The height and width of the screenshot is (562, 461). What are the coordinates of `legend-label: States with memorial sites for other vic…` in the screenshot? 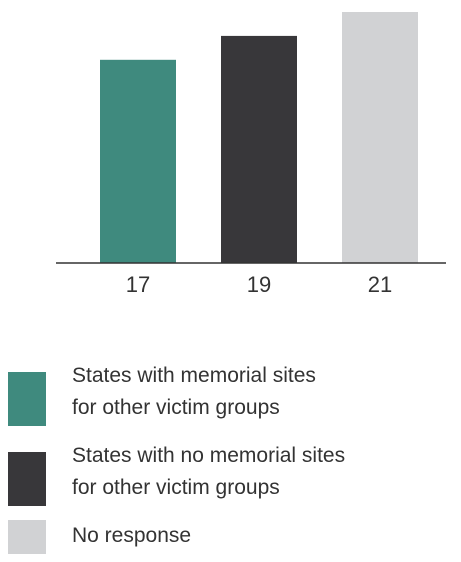 It's located at (194, 391).